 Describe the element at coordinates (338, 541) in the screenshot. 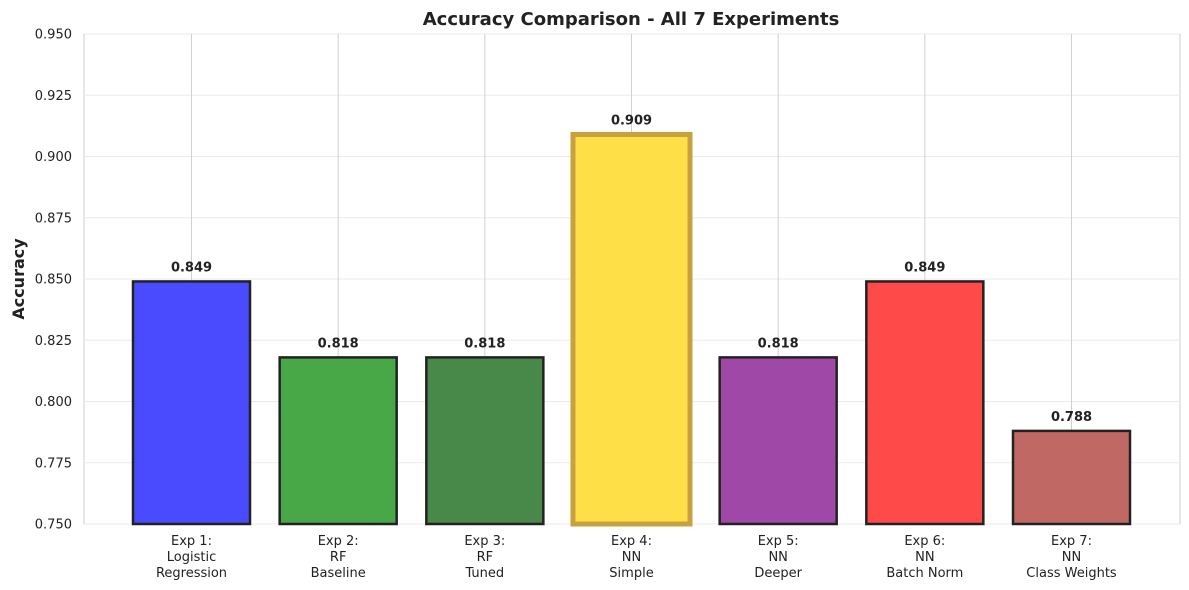

I see `x-tick-label: Exp 2:` at that location.